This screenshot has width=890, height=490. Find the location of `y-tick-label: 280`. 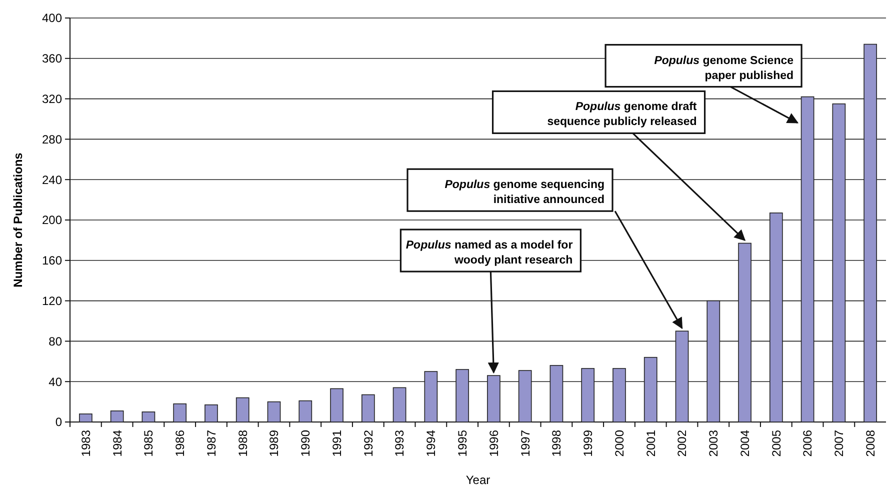

y-tick-label: 280 is located at coordinates (52, 139).